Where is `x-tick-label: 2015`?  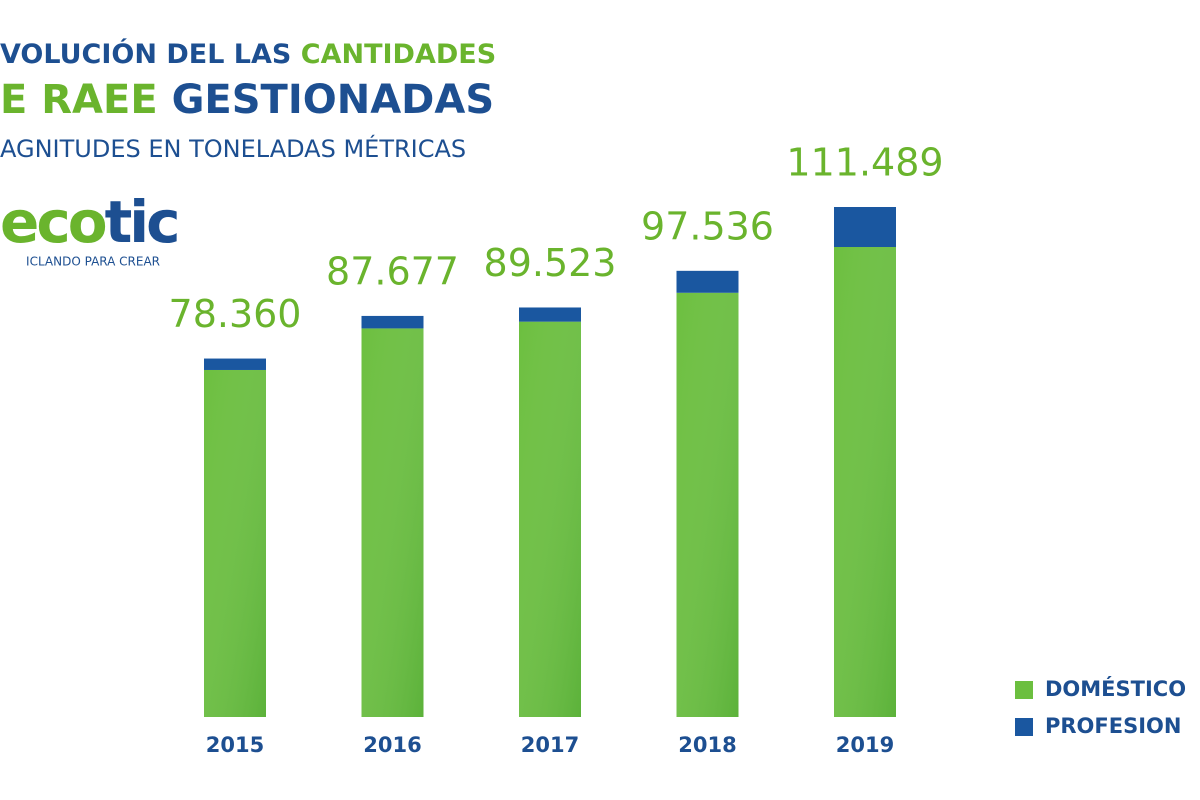
x-tick-label: 2015 is located at coordinates (235, 745).